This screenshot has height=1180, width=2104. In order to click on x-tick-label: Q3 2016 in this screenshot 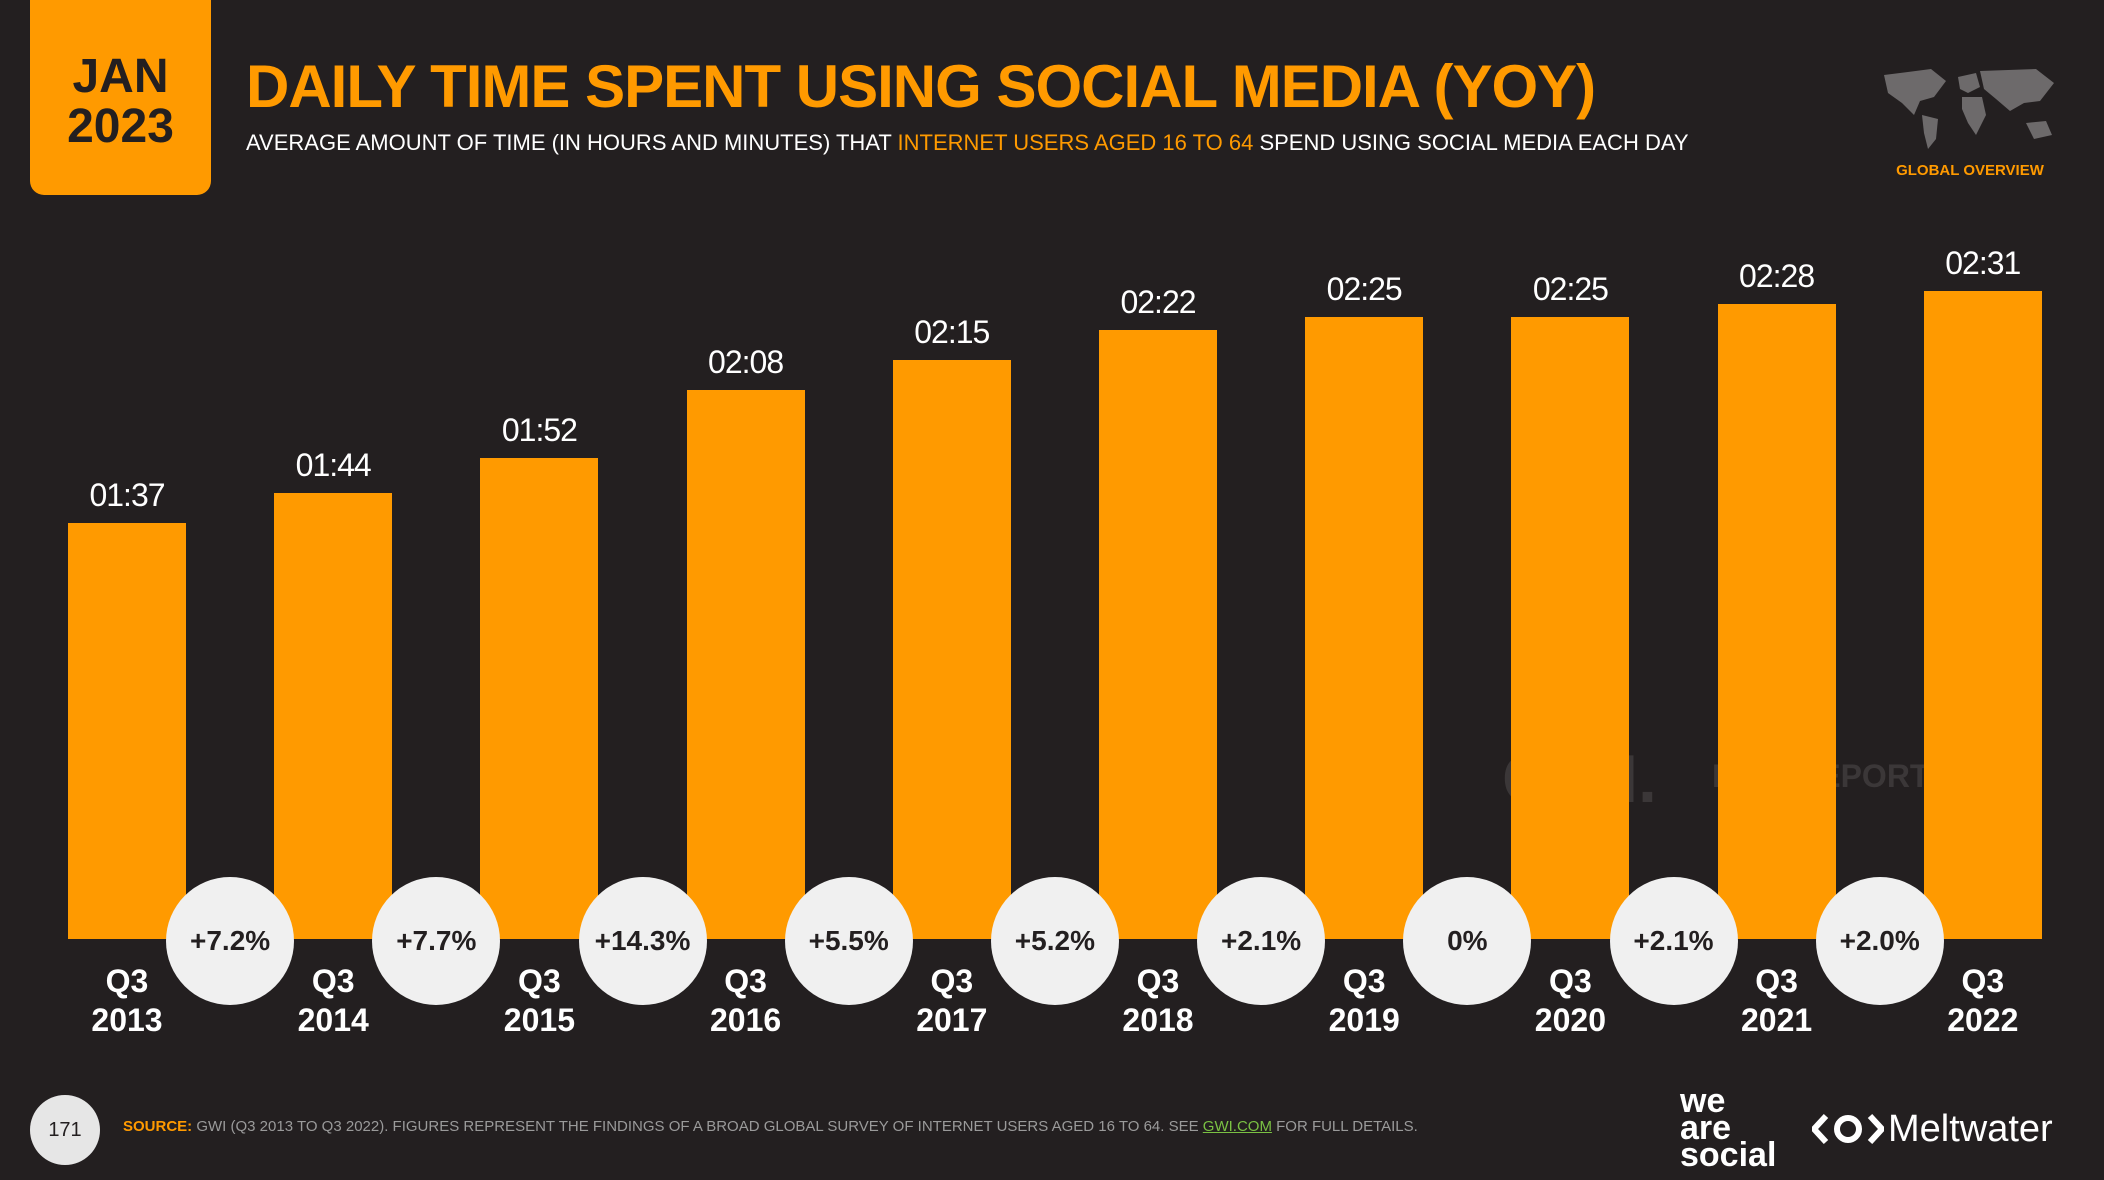, I will do `click(746, 1000)`.